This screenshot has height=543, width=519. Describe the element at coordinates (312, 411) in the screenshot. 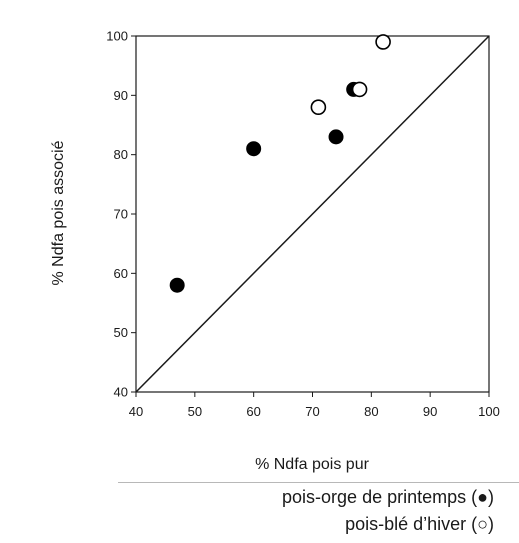

I see `x-tick-label: 70` at that location.